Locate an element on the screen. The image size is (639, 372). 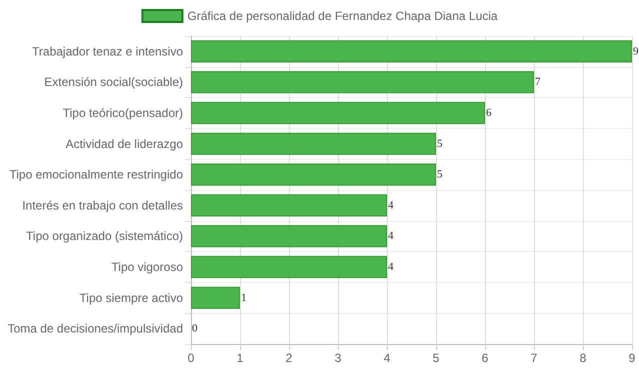
x-tick-label: 2 is located at coordinates (289, 358).